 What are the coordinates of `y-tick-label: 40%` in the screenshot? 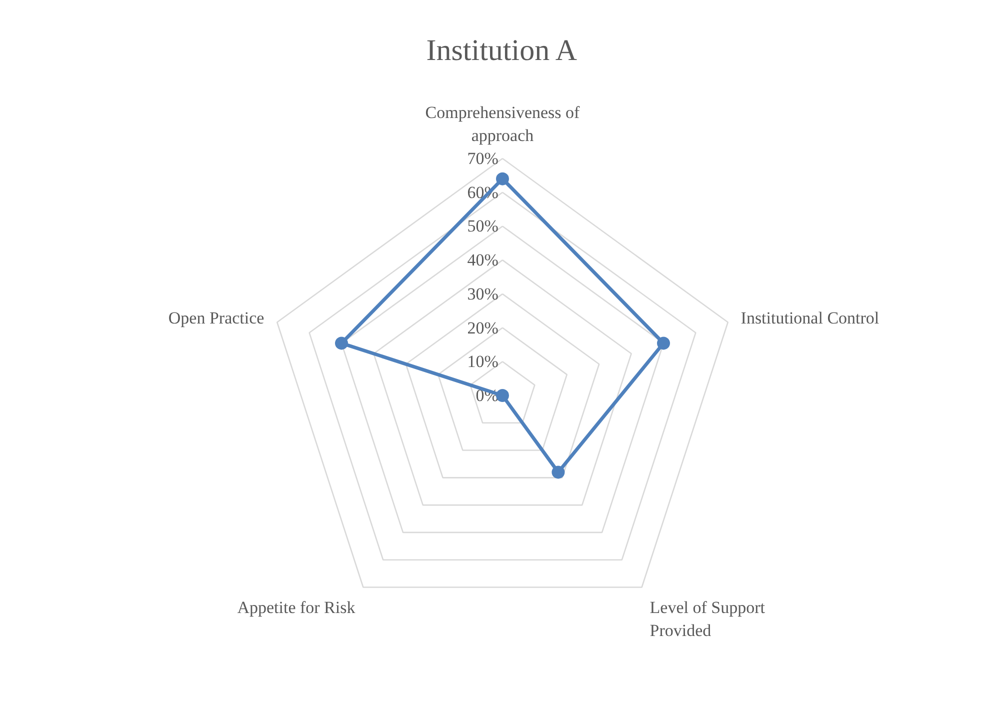 It's located at (482, 260).